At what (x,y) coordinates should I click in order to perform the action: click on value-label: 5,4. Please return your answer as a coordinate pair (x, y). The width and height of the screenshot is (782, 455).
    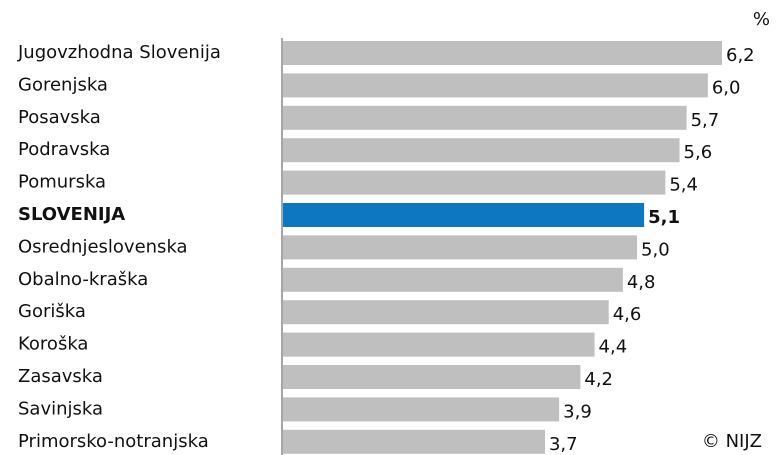
    Looking at the image, I should click on (683, 185).